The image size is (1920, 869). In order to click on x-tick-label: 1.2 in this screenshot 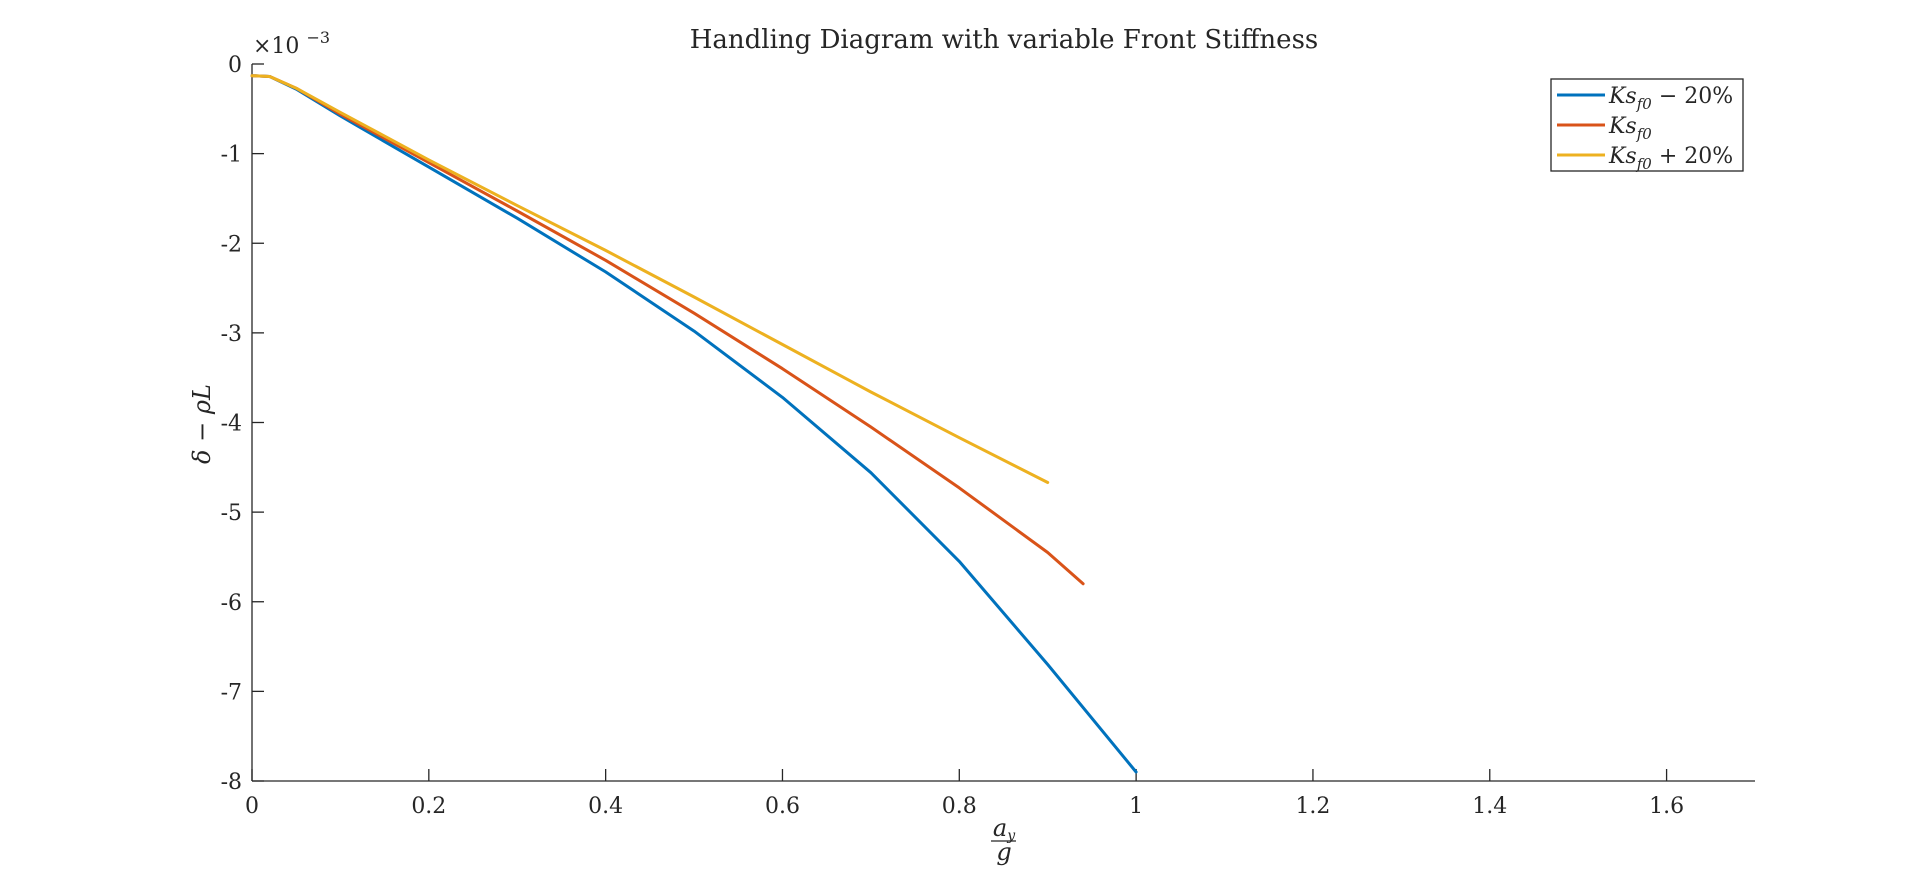, I will do `click(1312, 806)`.